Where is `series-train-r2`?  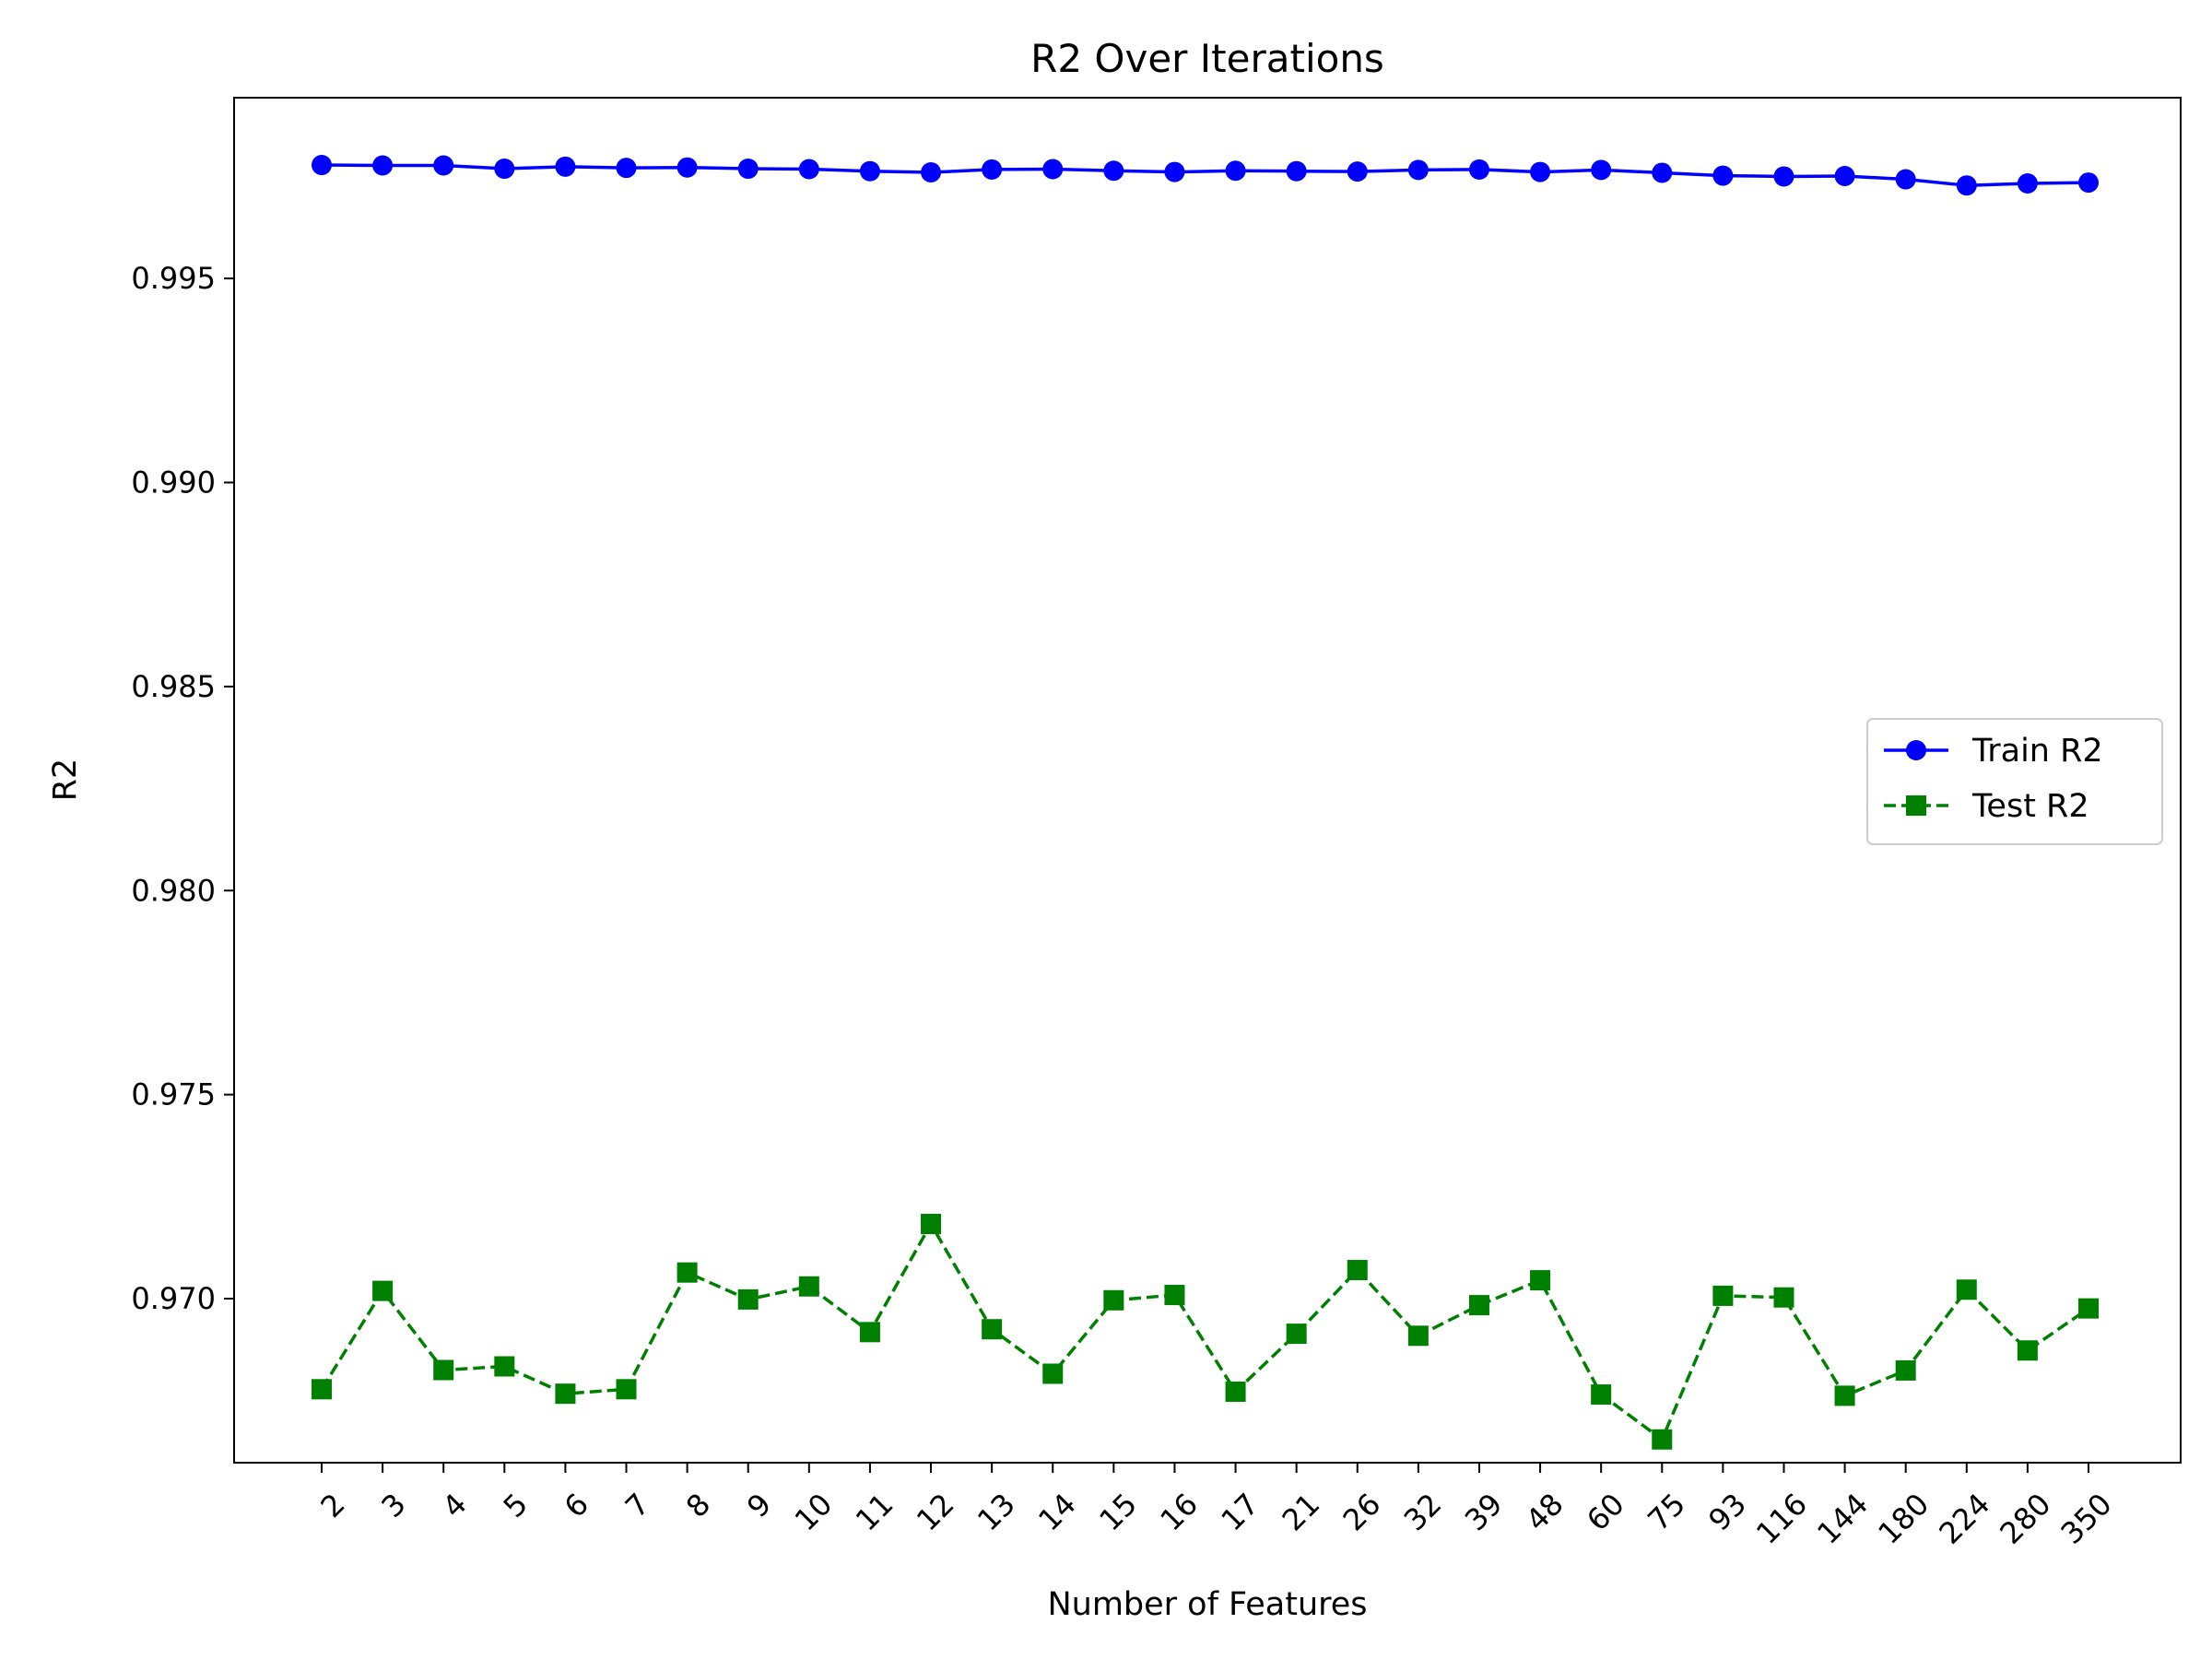 series-train-r2 is located at coordinates (1205, 175).